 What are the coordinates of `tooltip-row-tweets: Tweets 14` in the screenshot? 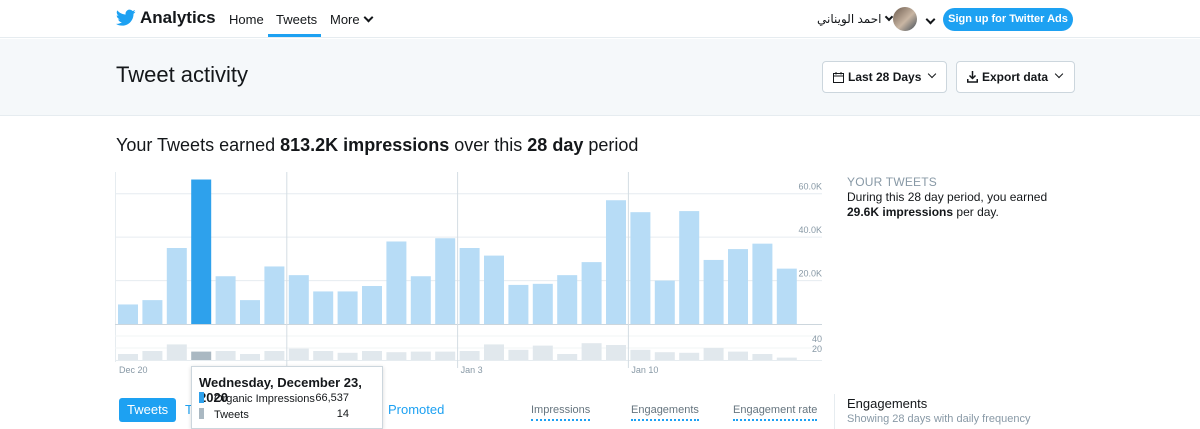 It's located at (287, 414).